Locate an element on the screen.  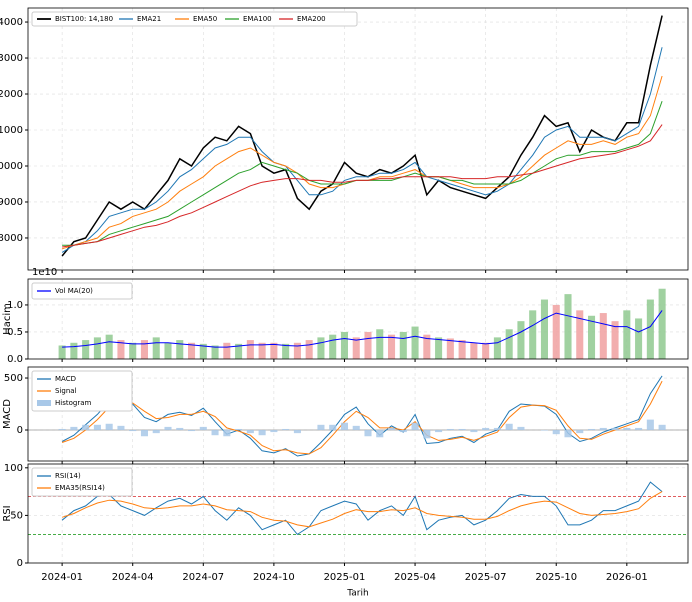
legend-label: EMA100 is located at coordinates (257, 19).